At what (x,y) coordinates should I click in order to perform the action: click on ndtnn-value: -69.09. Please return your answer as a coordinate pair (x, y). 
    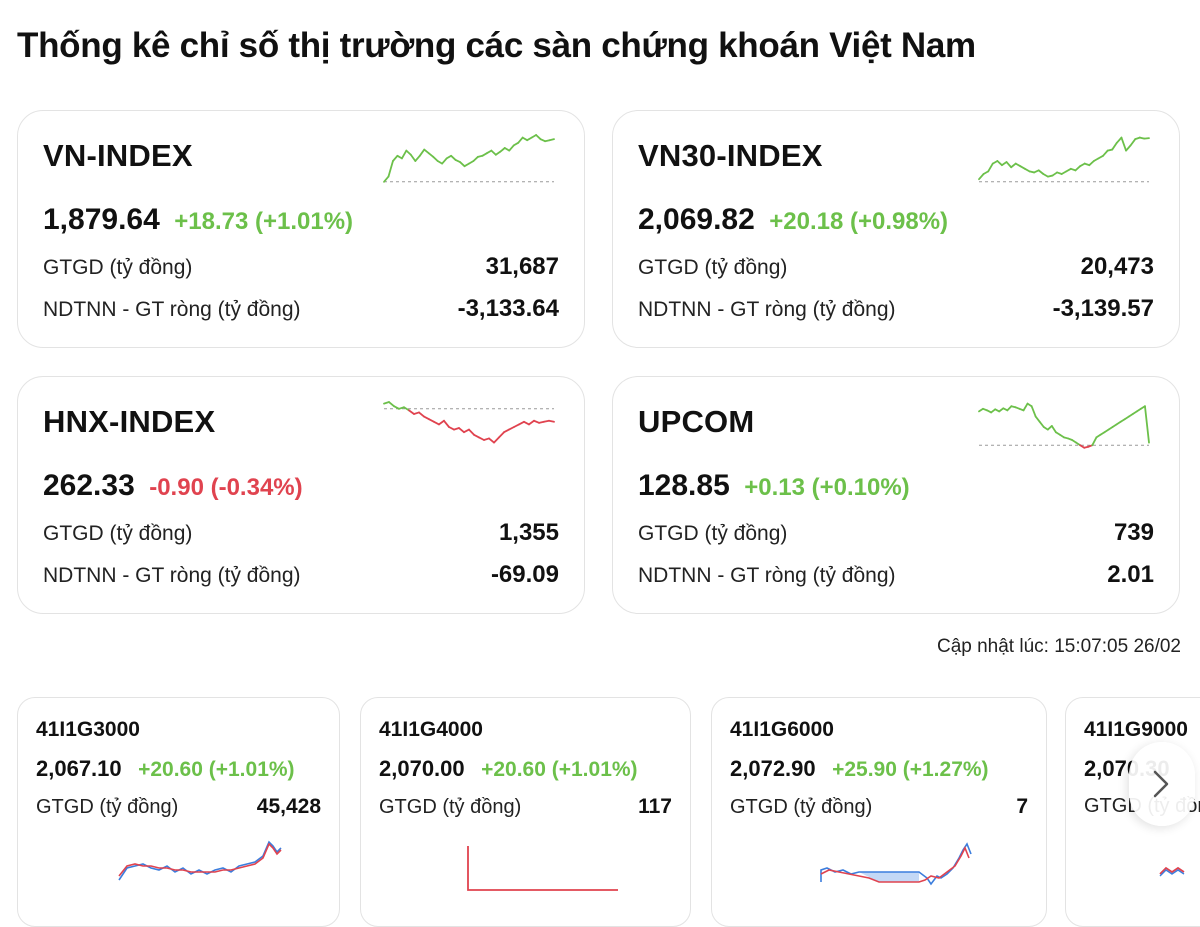
    Looking at the image, I should click on (524, 574).